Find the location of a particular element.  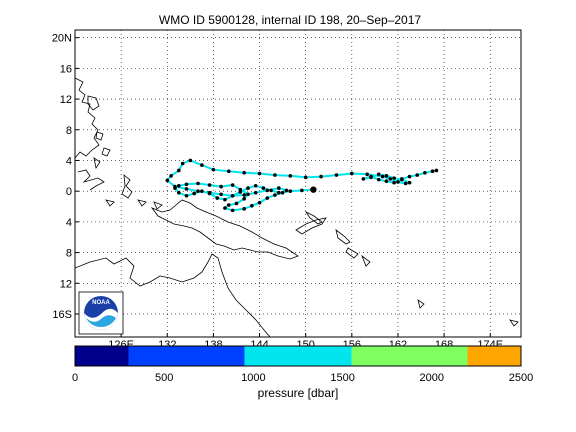

coastline-halmahera is located at coordinates (127, 186).